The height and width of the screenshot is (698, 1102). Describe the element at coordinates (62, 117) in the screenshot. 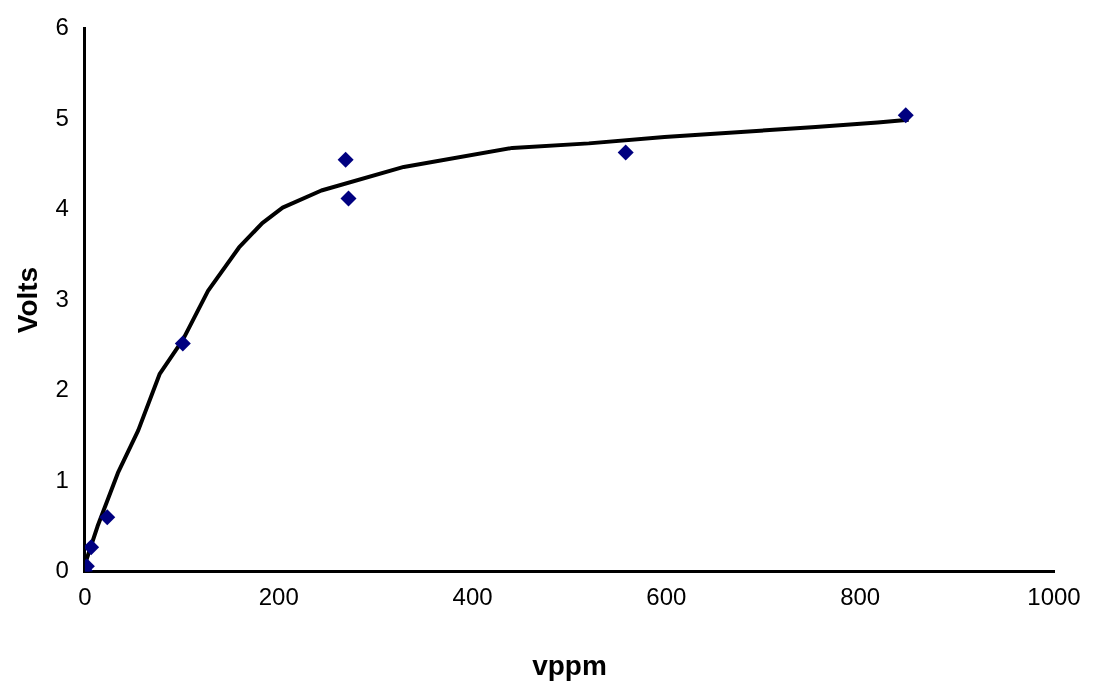

I see `y-tick-label: 5` at that location.